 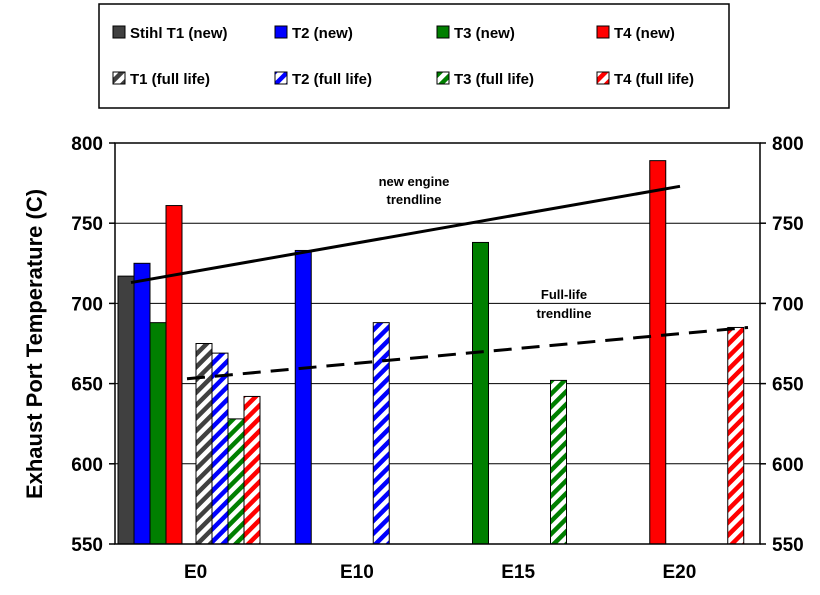 I want to click on bar-t2-new-e0, so click(x=142, y=403).